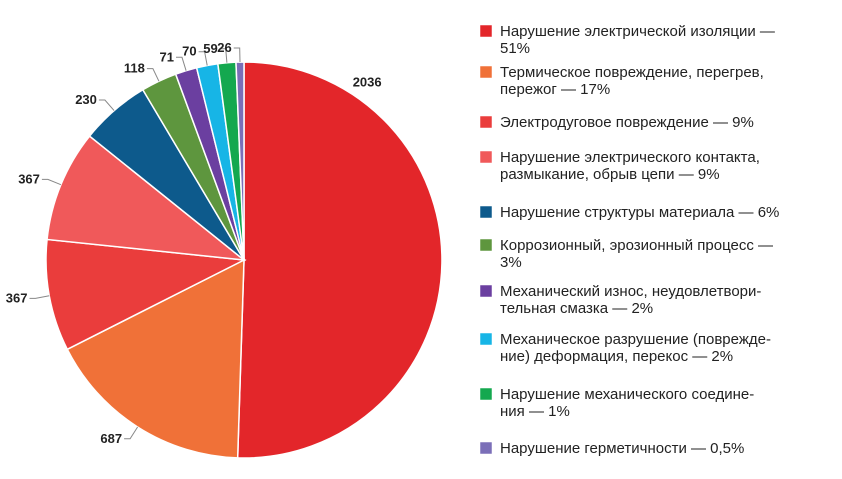 This screenshot has height=479, width=842. I want to click on legend-item: Нарушение механического соедине-ния — 1%, so click(616, 403).